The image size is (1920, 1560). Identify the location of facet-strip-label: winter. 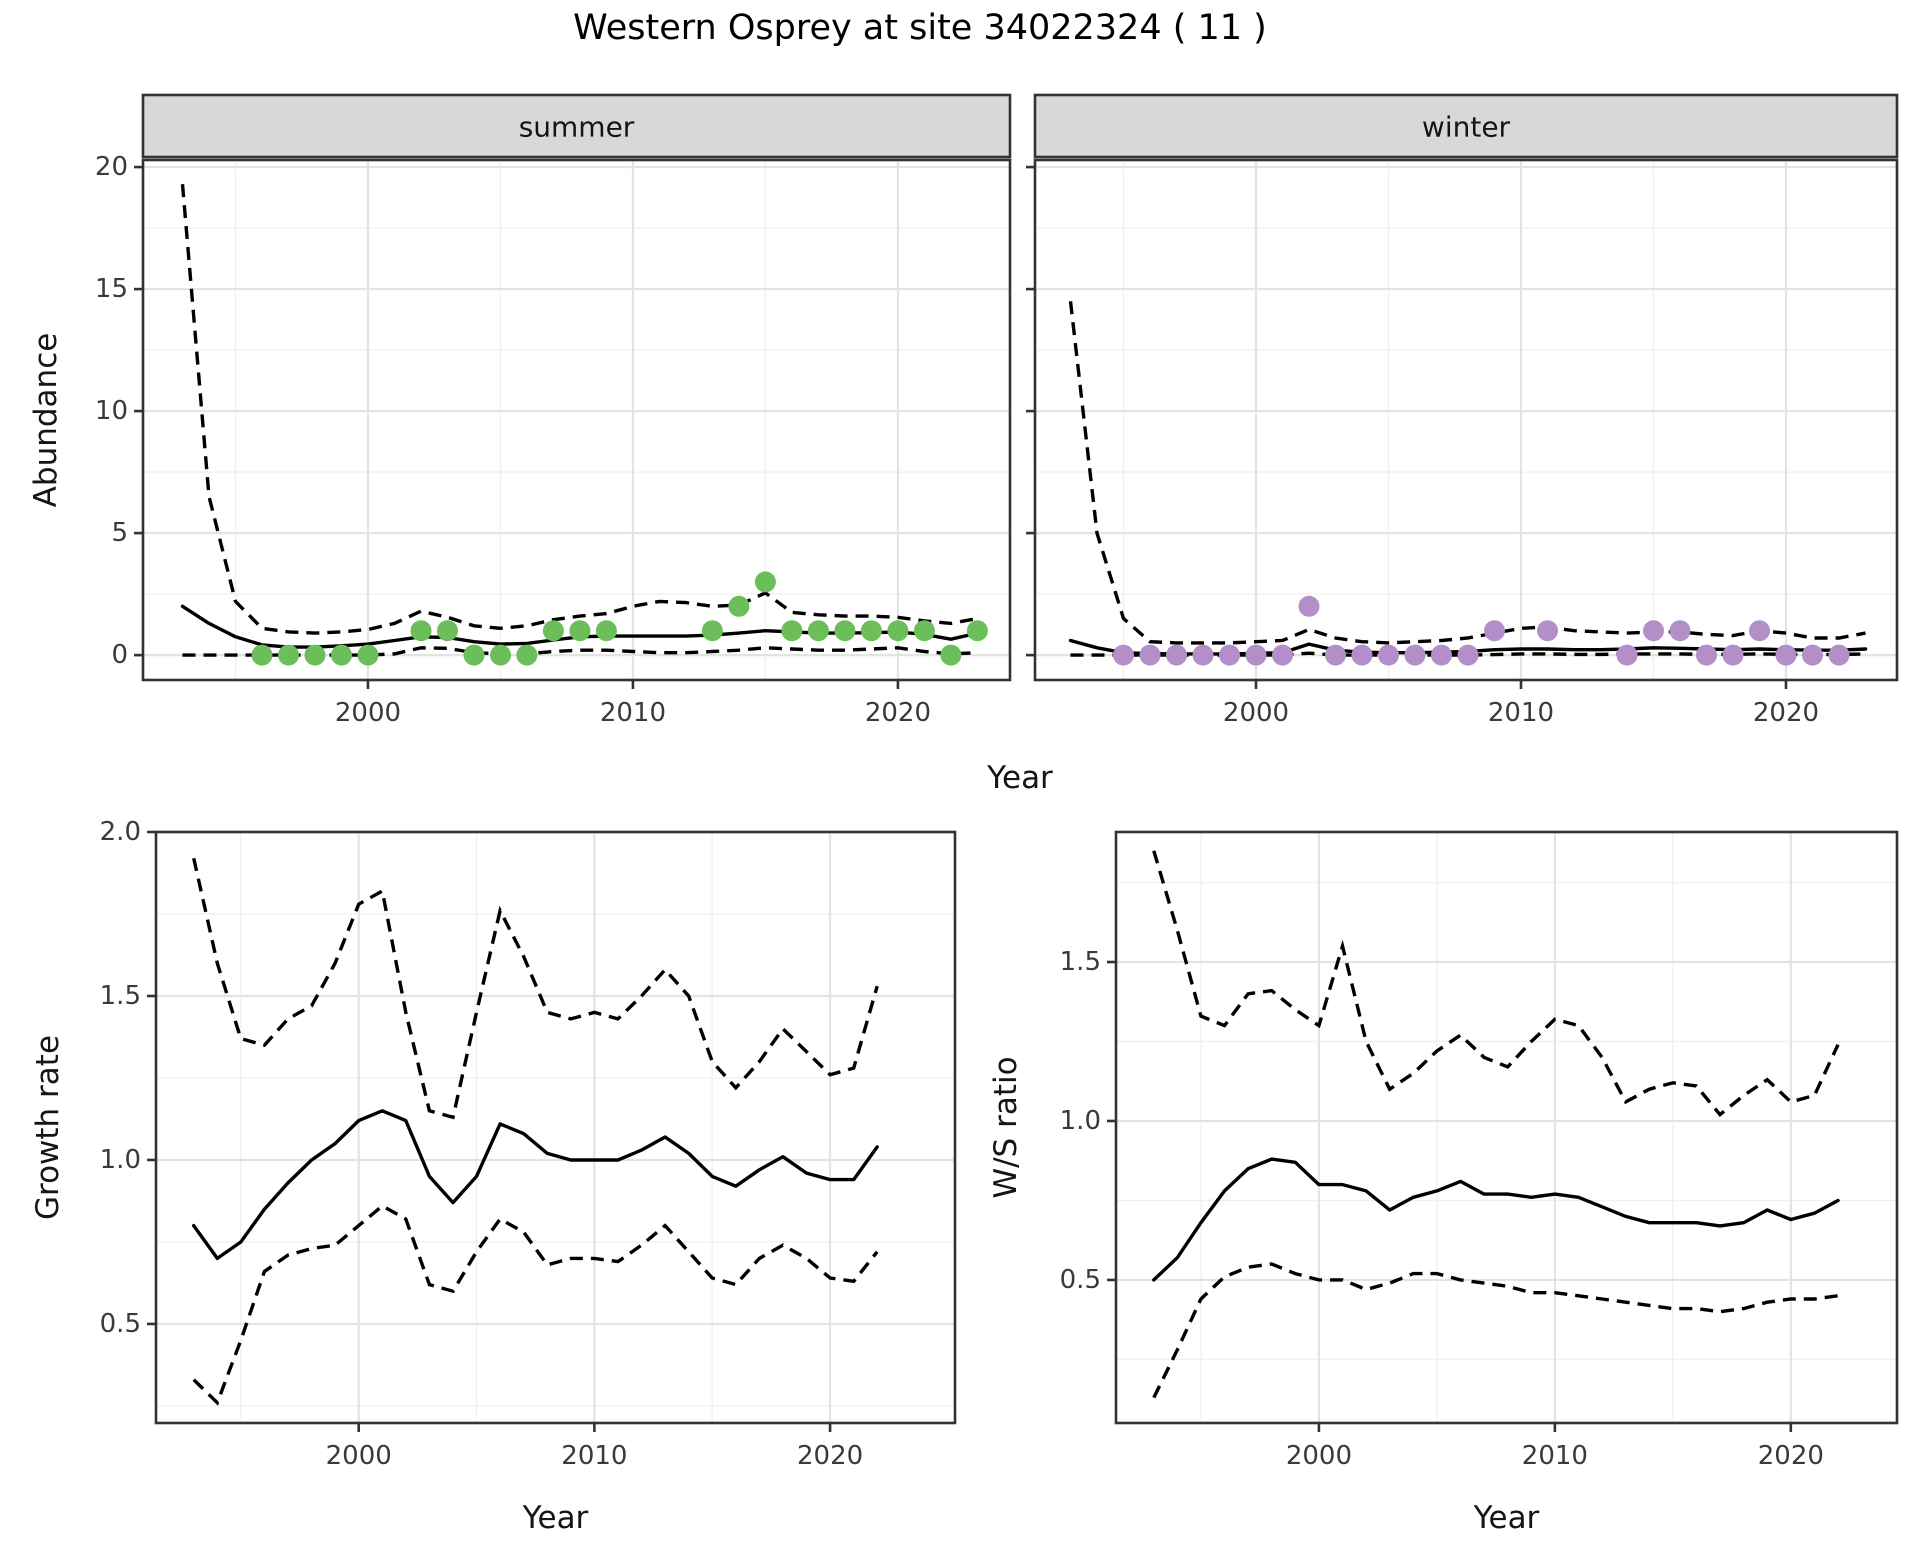
(1466, 127).